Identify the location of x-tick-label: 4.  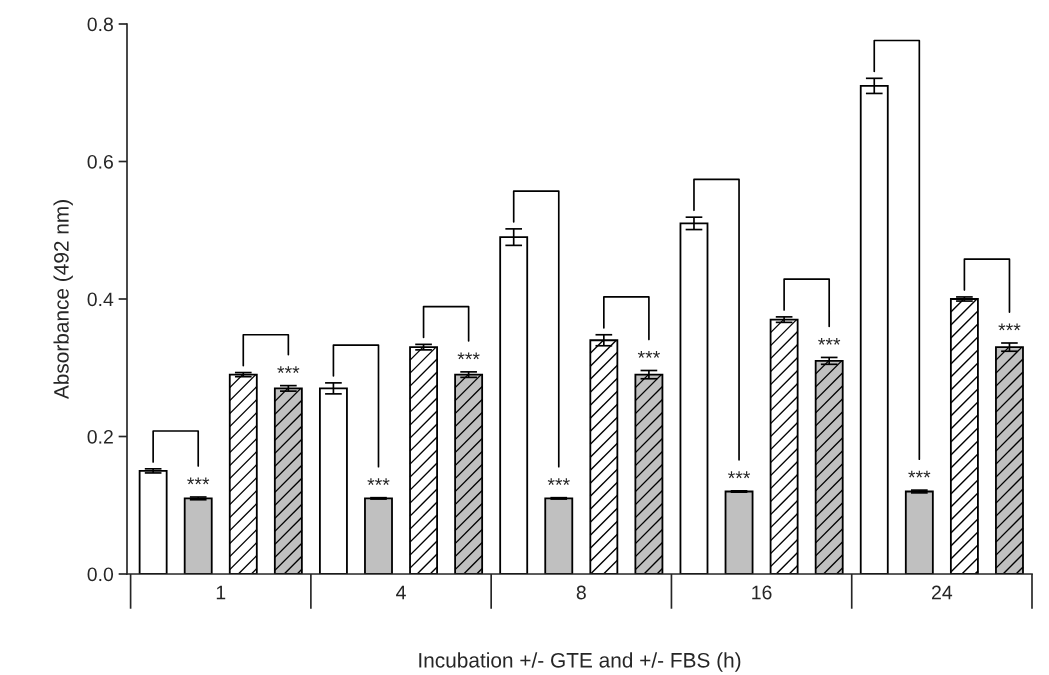
(401, 592).